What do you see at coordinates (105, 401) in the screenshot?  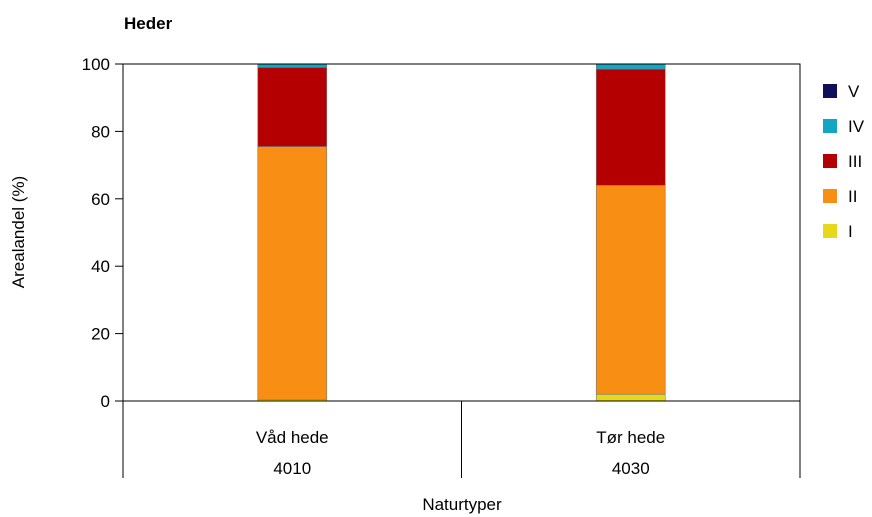 I see `y-tick-label: 0` at bounding box center [105, 401].